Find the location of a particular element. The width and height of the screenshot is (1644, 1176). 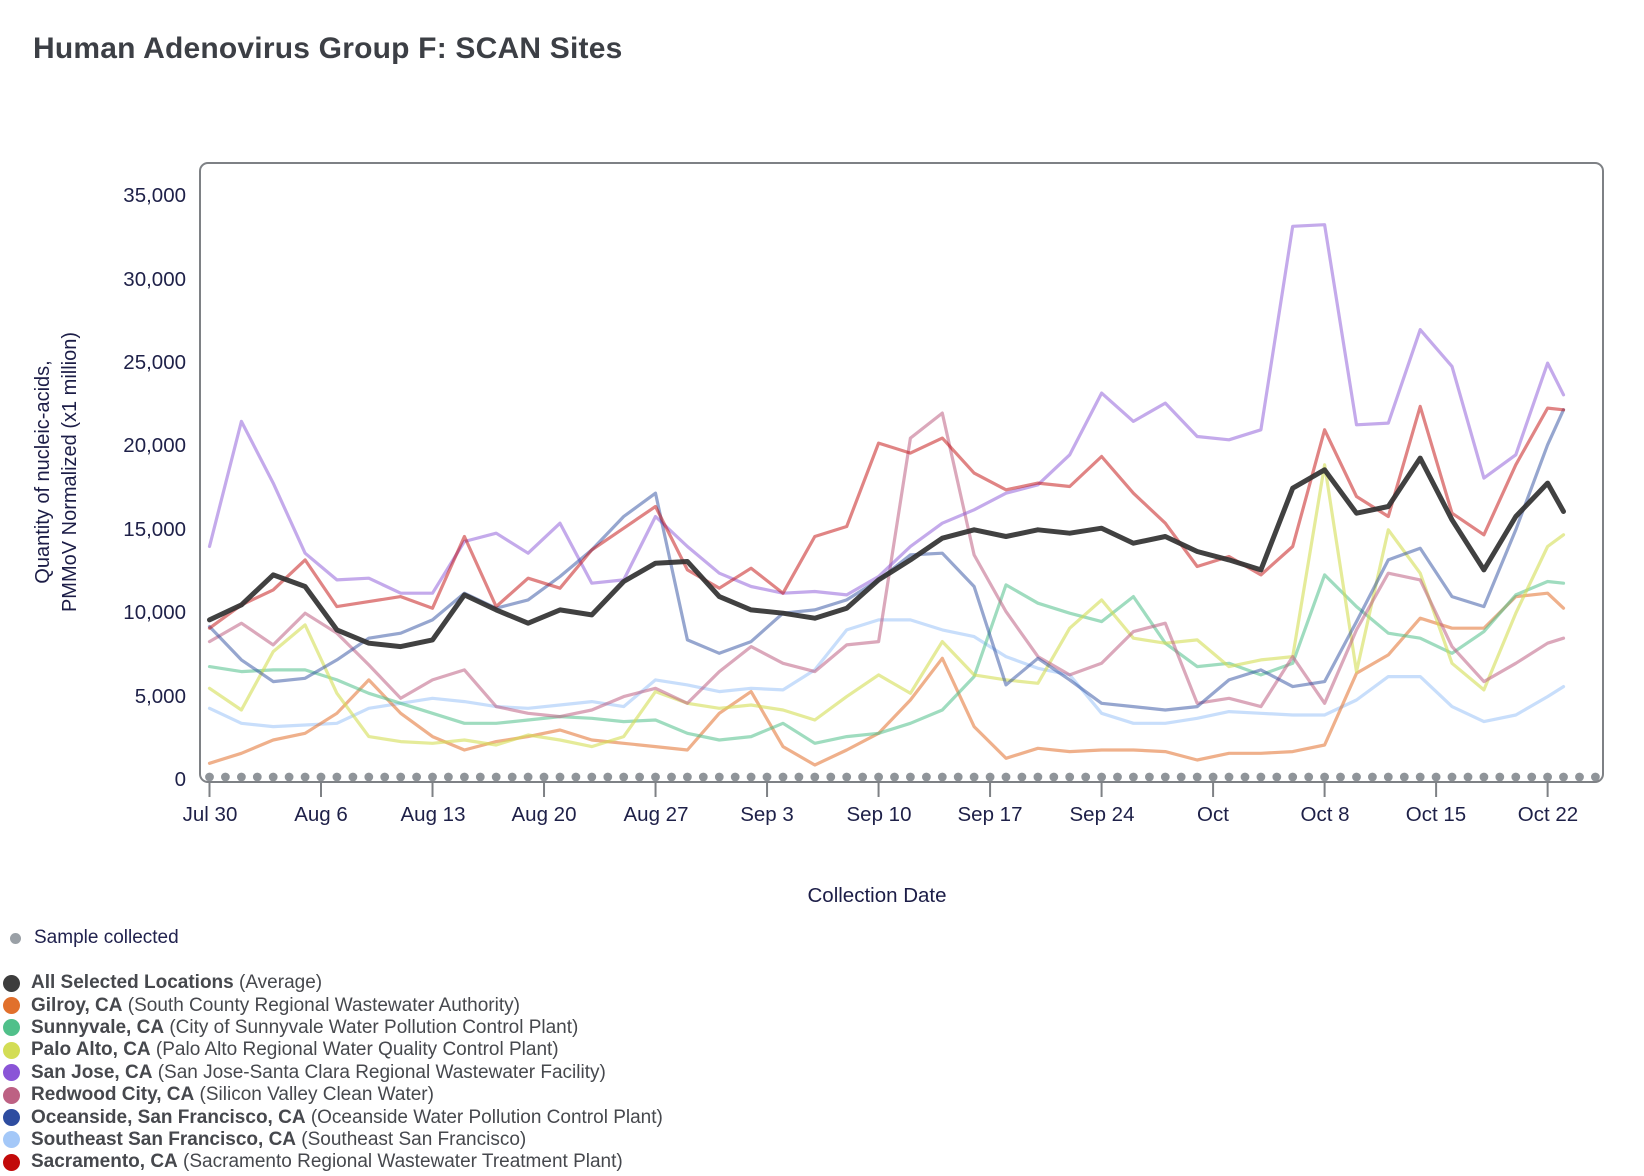

legend-sample-collected: Sample collected is located at coordinates (94, 938).